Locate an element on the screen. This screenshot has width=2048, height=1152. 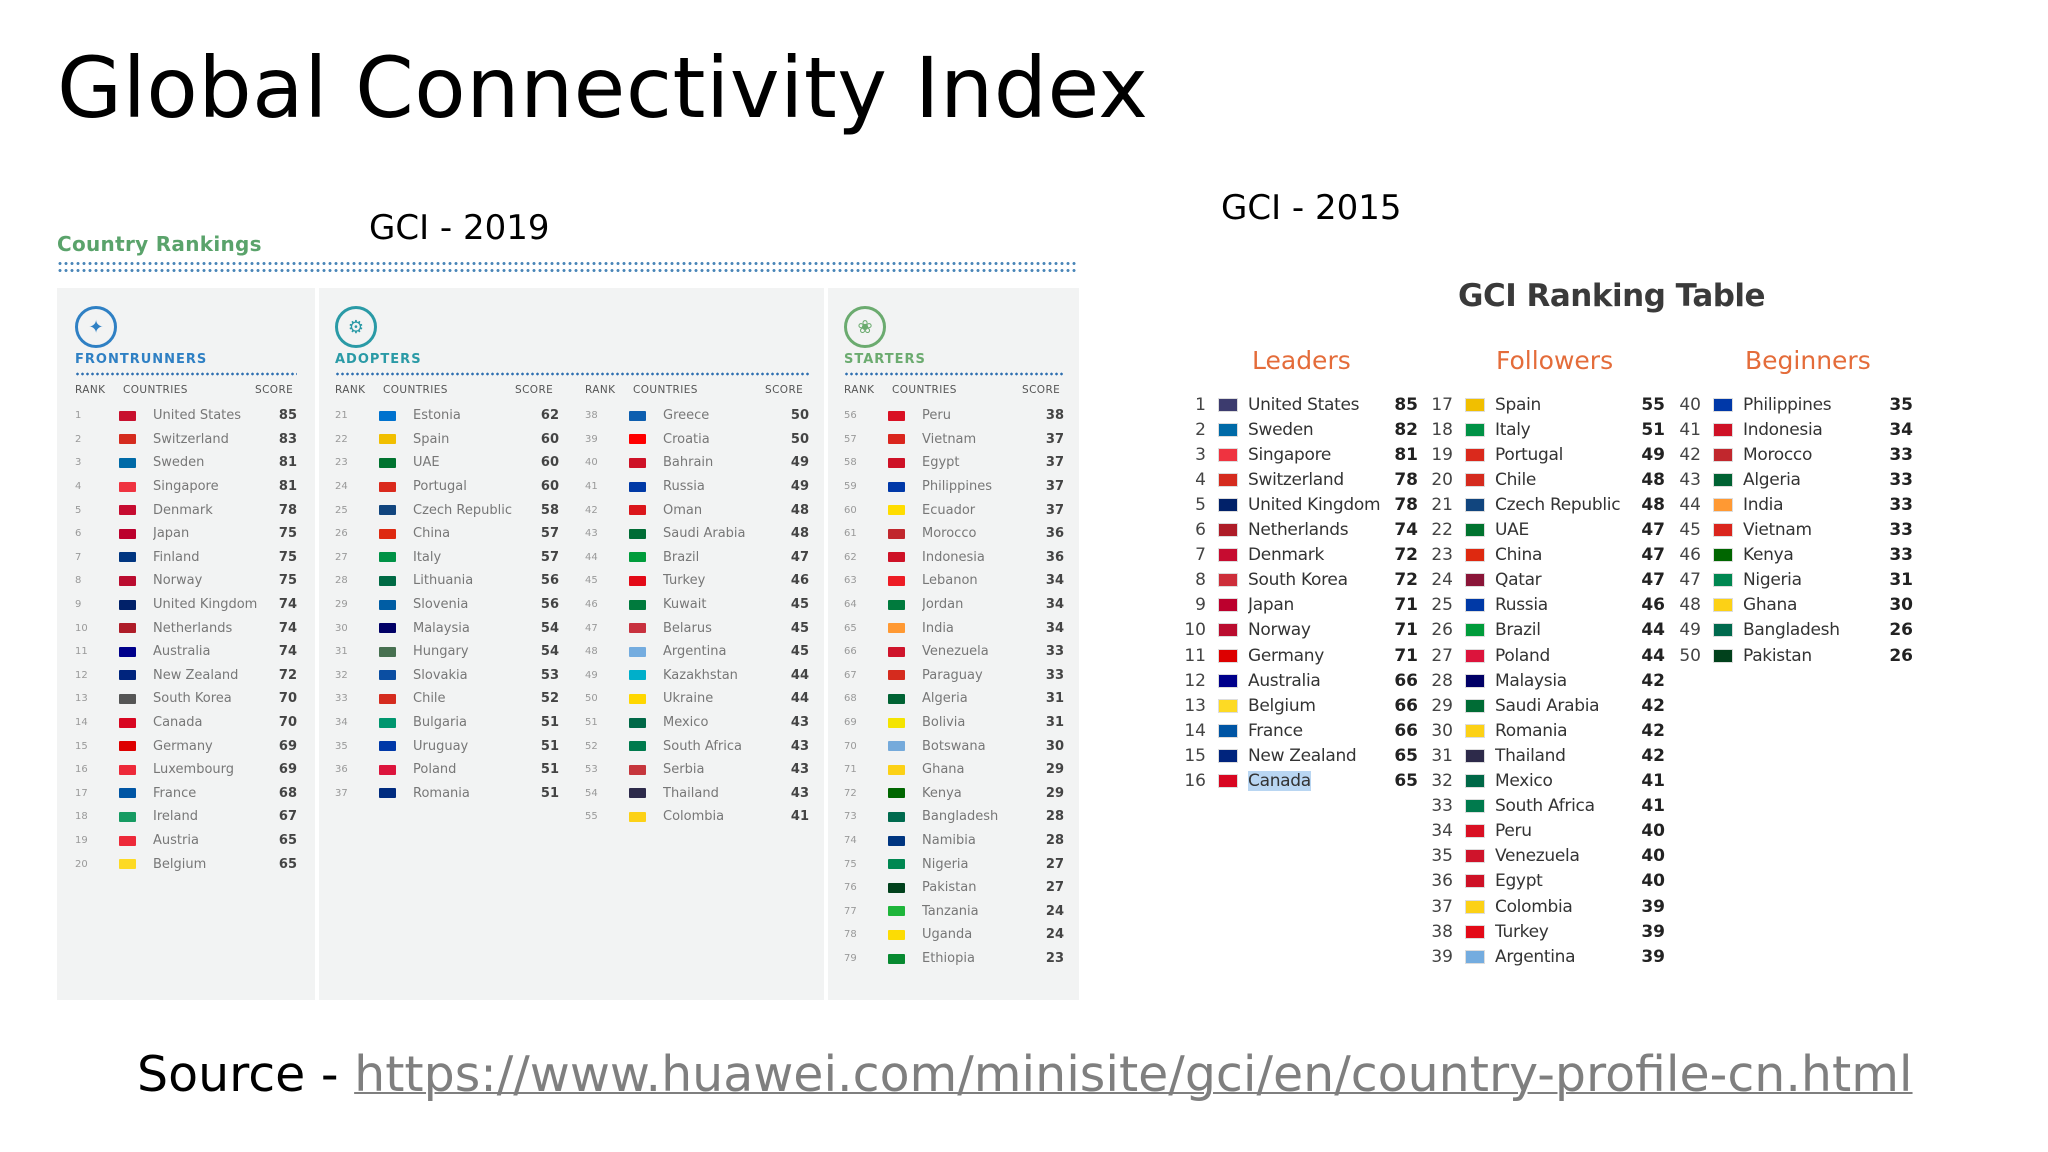
table-row: 39 Croatia 50 is located at coordinates (697, 440).